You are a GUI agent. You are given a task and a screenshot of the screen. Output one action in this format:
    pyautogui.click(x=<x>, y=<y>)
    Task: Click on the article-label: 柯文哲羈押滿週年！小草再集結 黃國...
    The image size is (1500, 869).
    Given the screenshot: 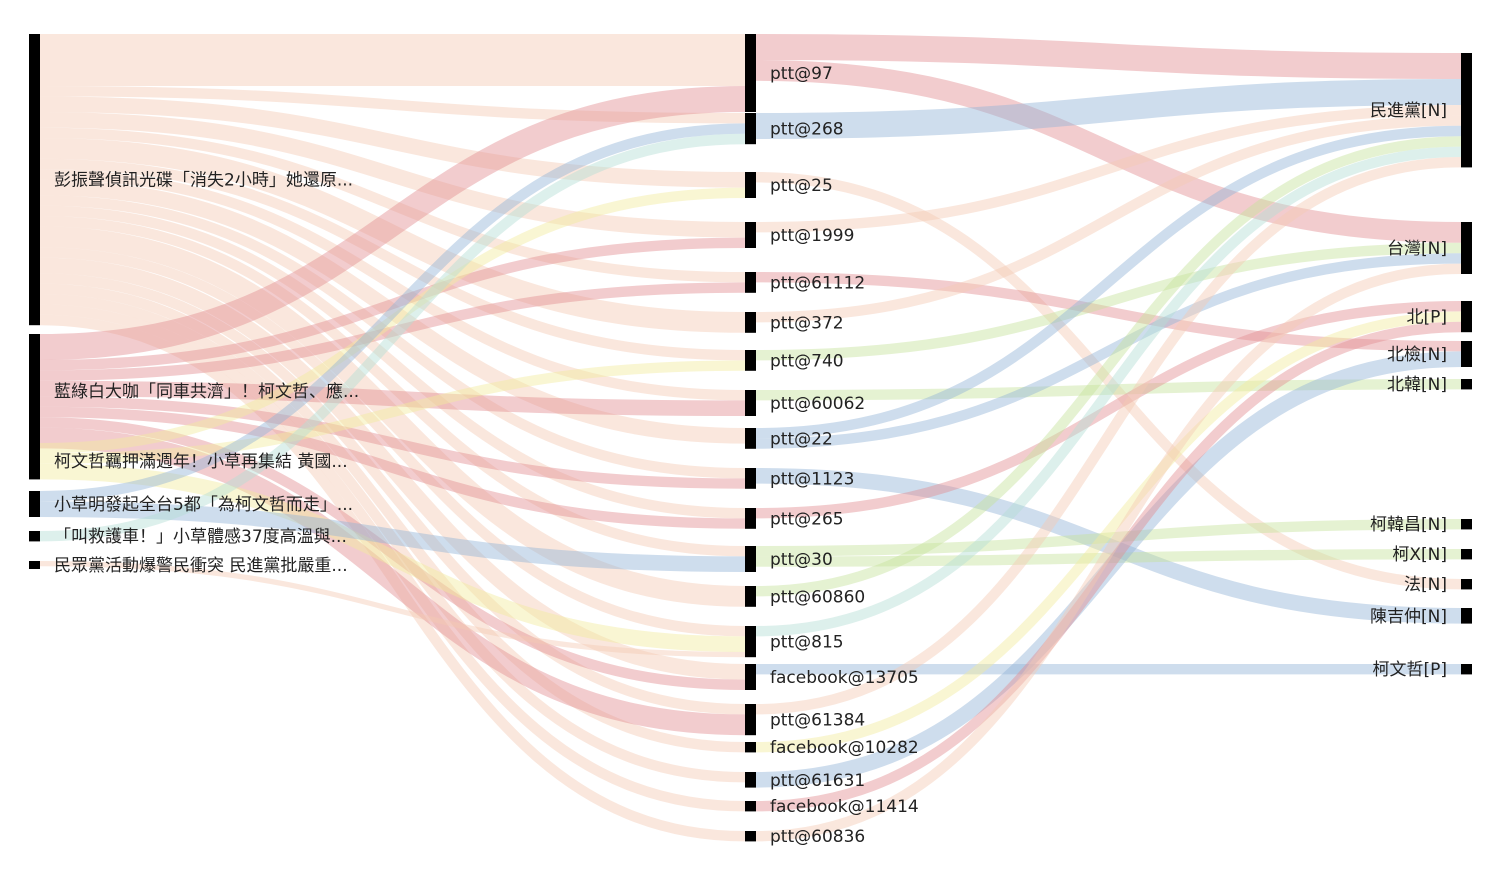 What is the action you would take?
    pyautogui.click(x=201, y=462)
    